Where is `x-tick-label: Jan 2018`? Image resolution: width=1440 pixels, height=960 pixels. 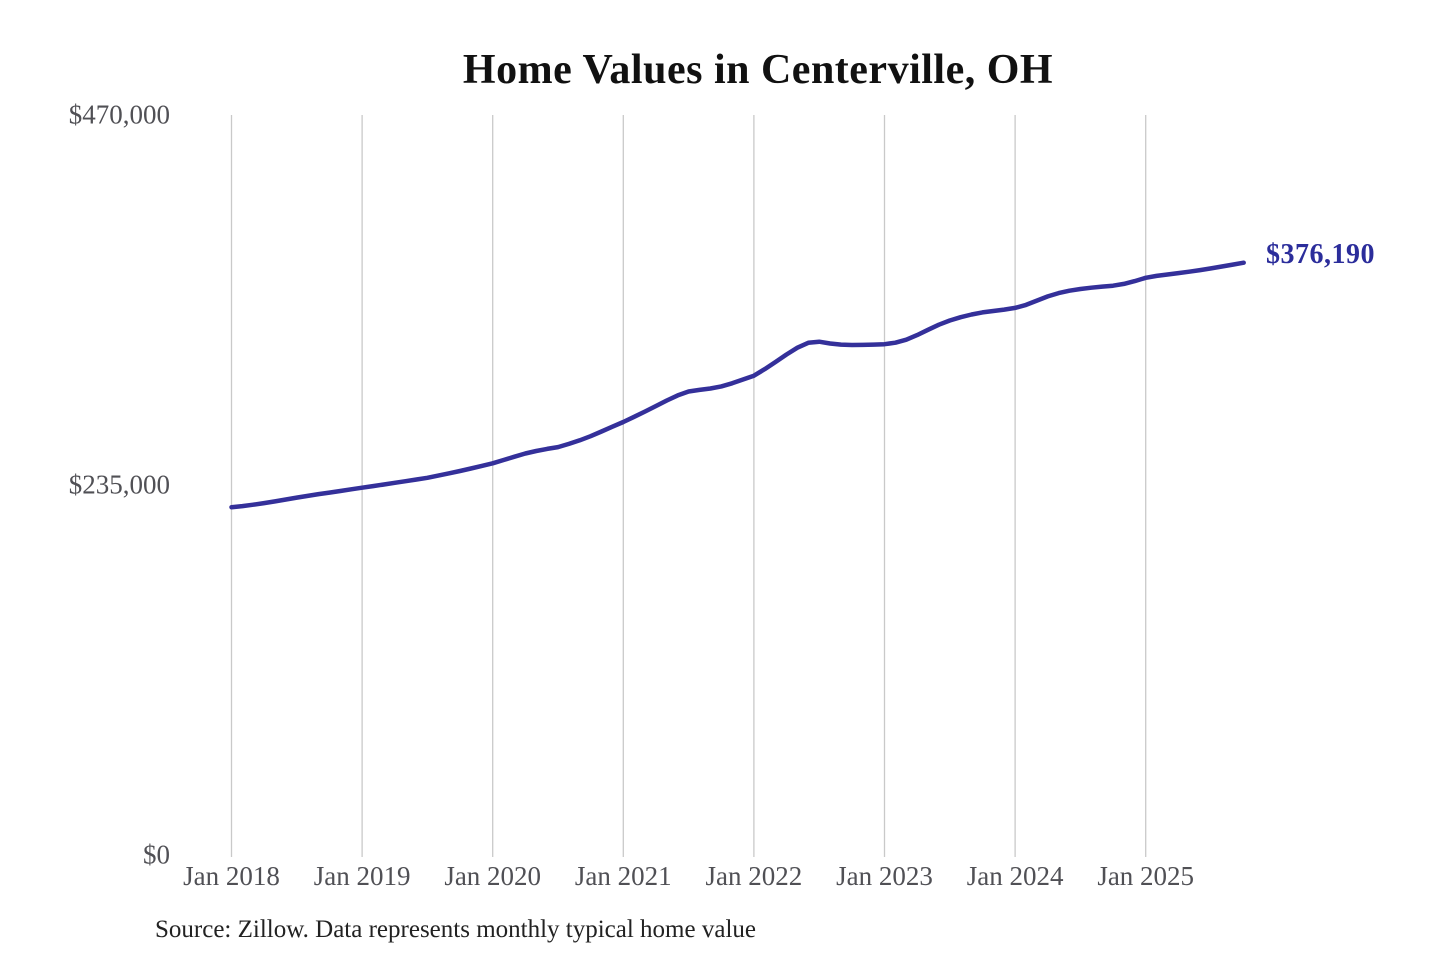 x-tick-label: Jan 2018 is located at coordinates (231, 876).